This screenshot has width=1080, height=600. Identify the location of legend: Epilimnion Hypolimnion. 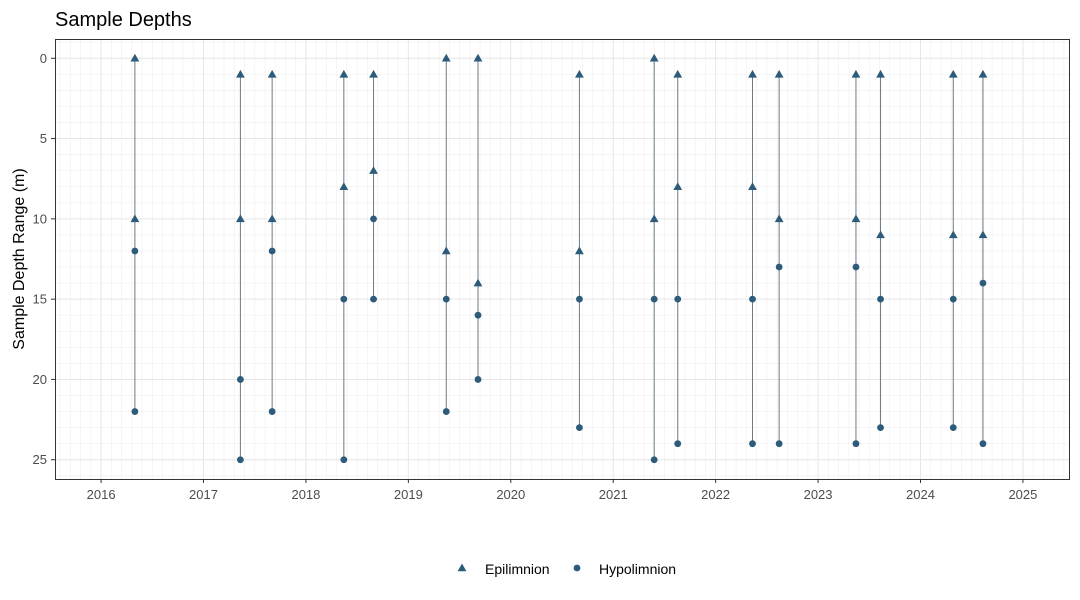
(566, 569).